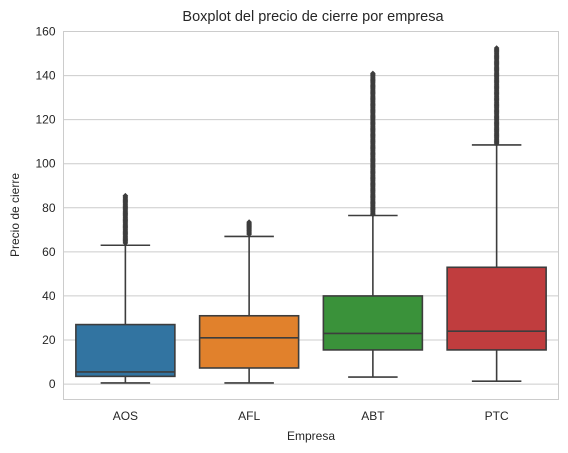 The image size is (568, 453). What do you see at coordinates (49, 296) in the screenshot?
I see `y-tick-label: 40` at bounding box center [49, 296].